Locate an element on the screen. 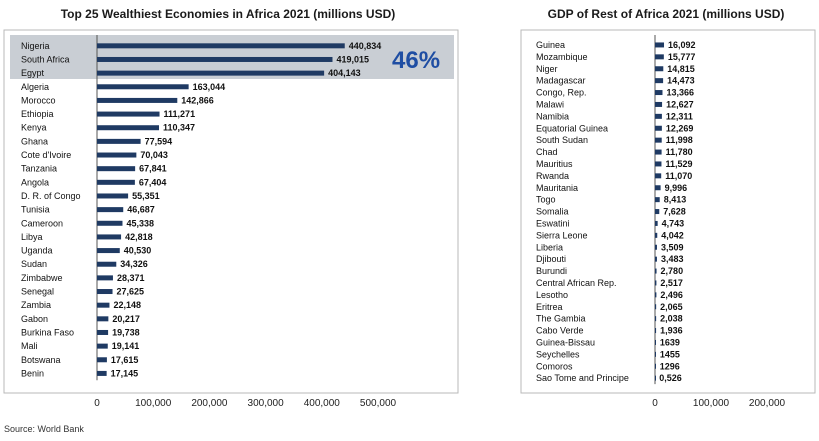  value-label: 2,065 is located at coordinates (671, 307).